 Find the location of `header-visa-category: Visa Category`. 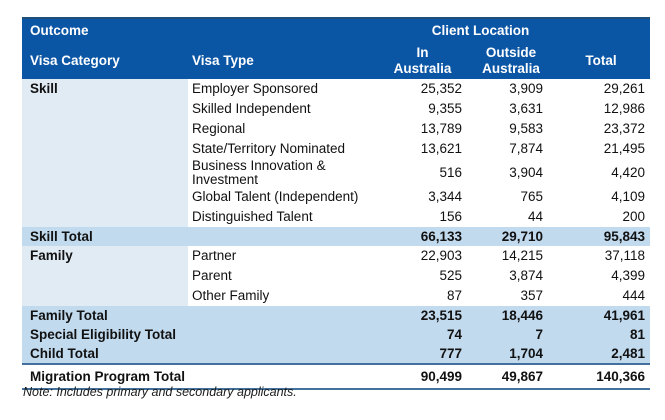

header-visa-category: Visa Category is located at coordinates (105, 61).